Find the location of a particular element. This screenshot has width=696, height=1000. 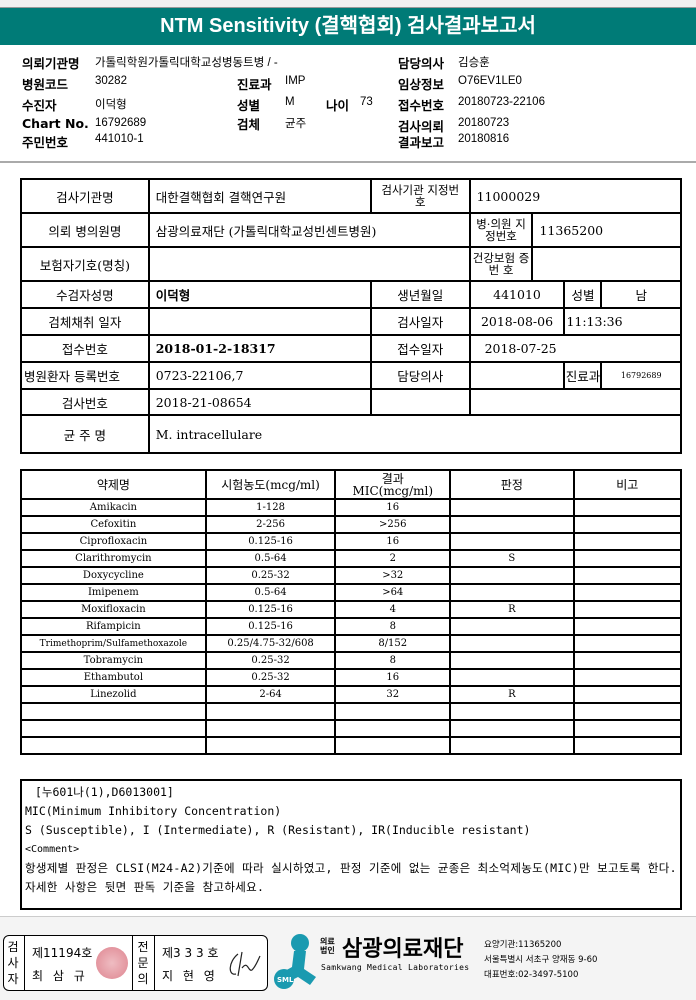

signature is located at coordinates (245, 964).